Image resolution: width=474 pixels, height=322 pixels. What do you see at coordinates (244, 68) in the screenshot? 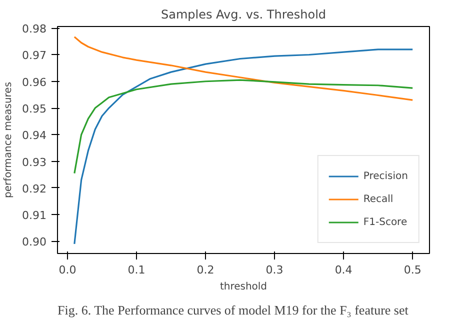
I see `line-series` at bounding box center [244, 68].